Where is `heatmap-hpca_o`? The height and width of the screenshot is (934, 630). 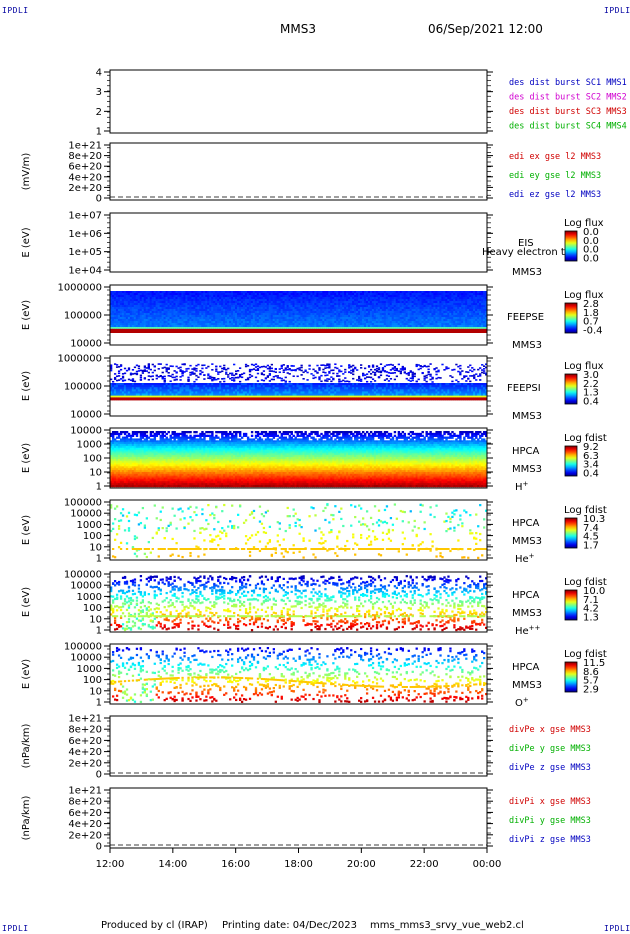
heatmap-hpca_o is located at coordinates (299, 675).